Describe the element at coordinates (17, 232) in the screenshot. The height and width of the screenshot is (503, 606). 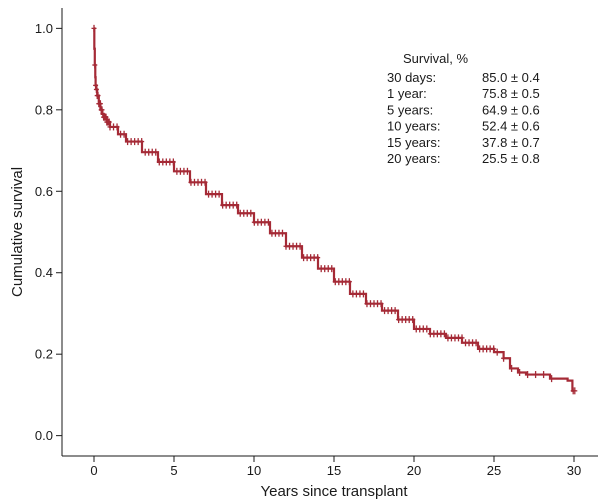
I see `y-axis-title: Cumulative survival` at that location.